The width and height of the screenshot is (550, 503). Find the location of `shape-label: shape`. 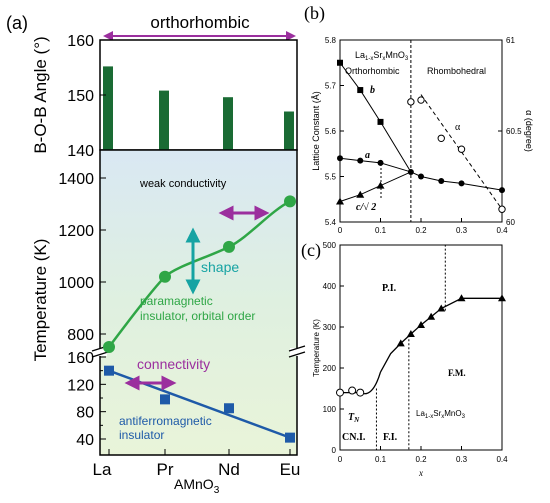

shape-label: shape is located at coordinates (220, 267).